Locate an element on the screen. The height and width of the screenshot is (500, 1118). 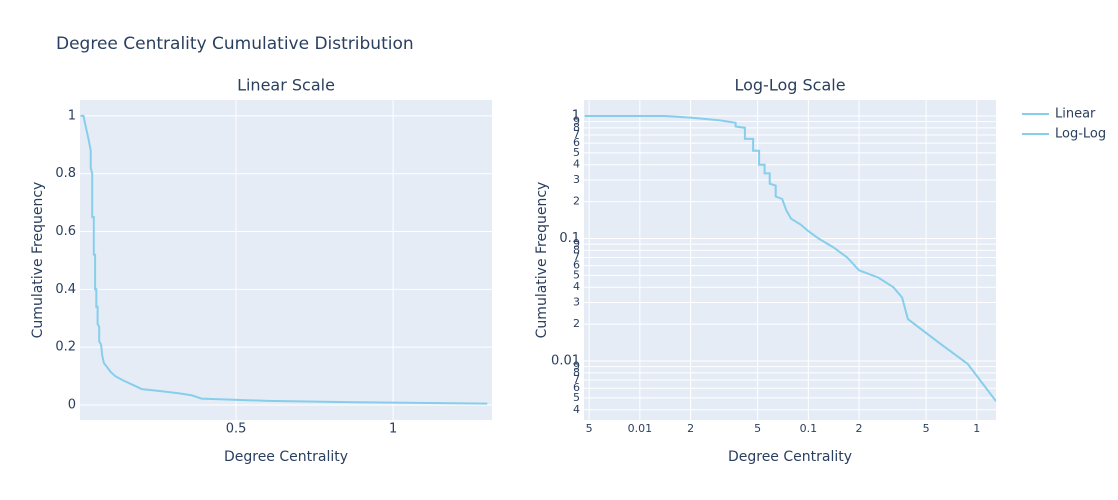
subplot-title: Linear Scale is located at coordinates (286, 85).